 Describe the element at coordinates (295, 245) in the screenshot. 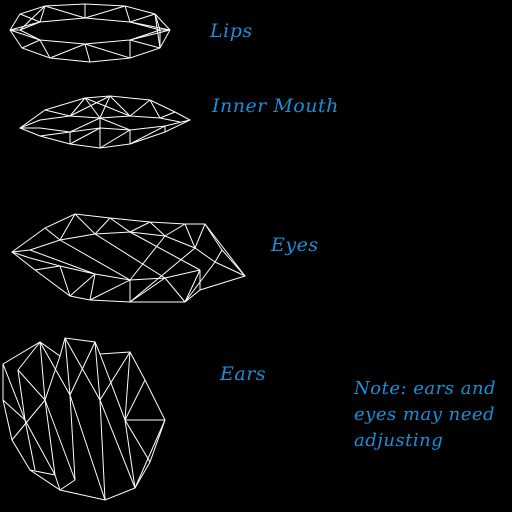

I see `eyes-label: Eyes` at that location.